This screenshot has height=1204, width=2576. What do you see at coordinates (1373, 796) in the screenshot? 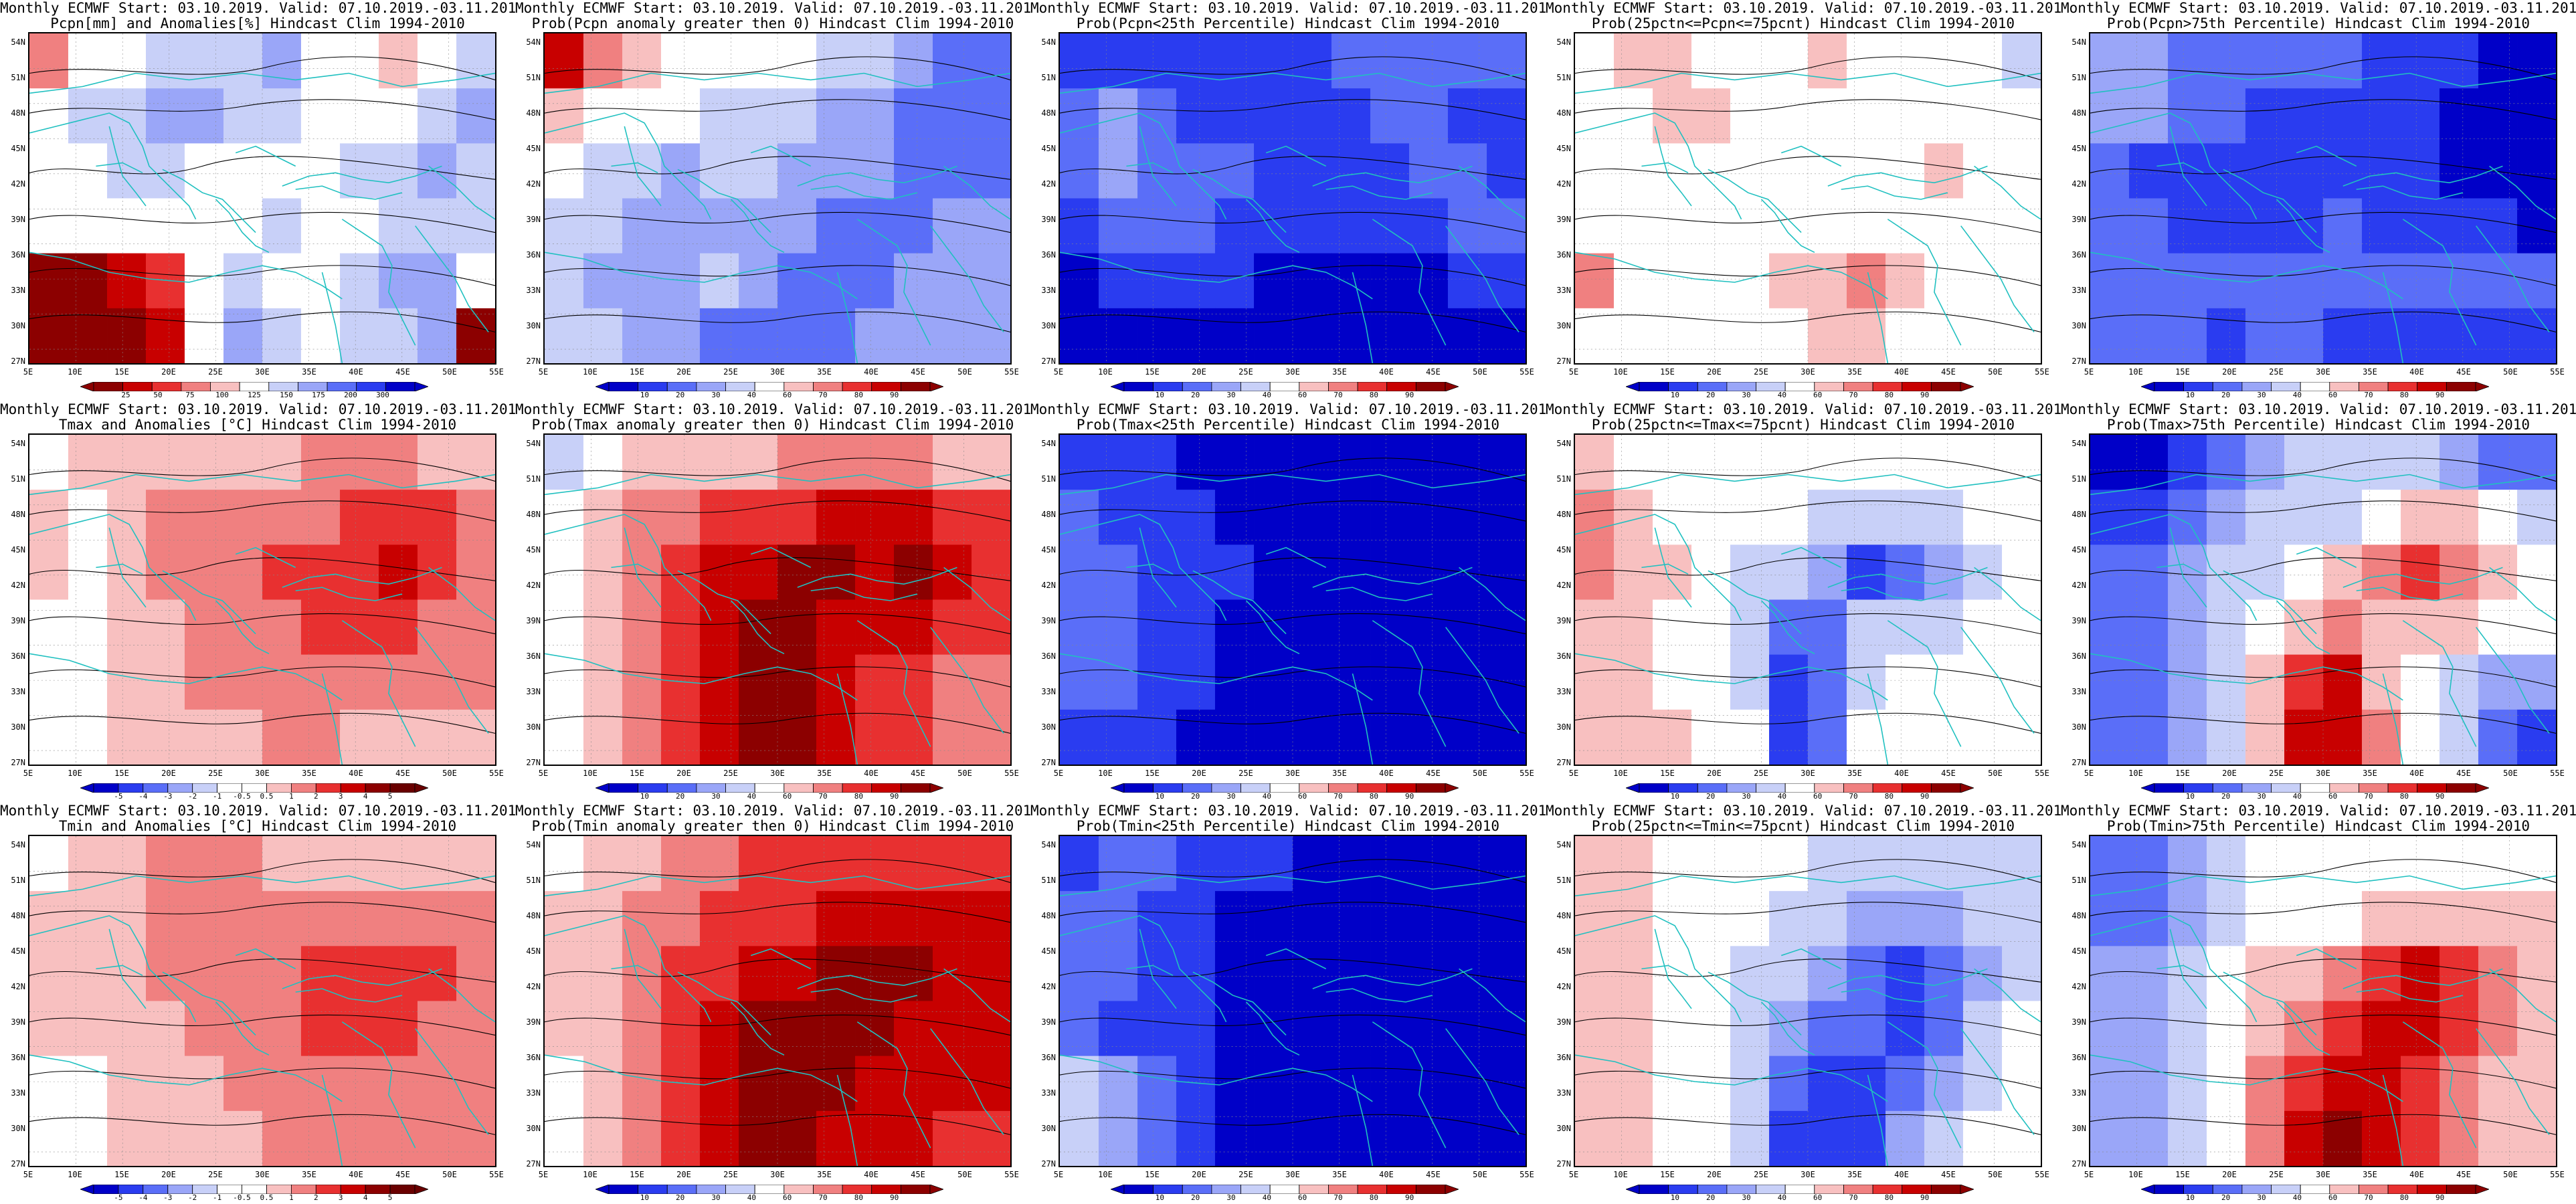
I see `colorbar-label: 80` at bounding box center [1373, 796].